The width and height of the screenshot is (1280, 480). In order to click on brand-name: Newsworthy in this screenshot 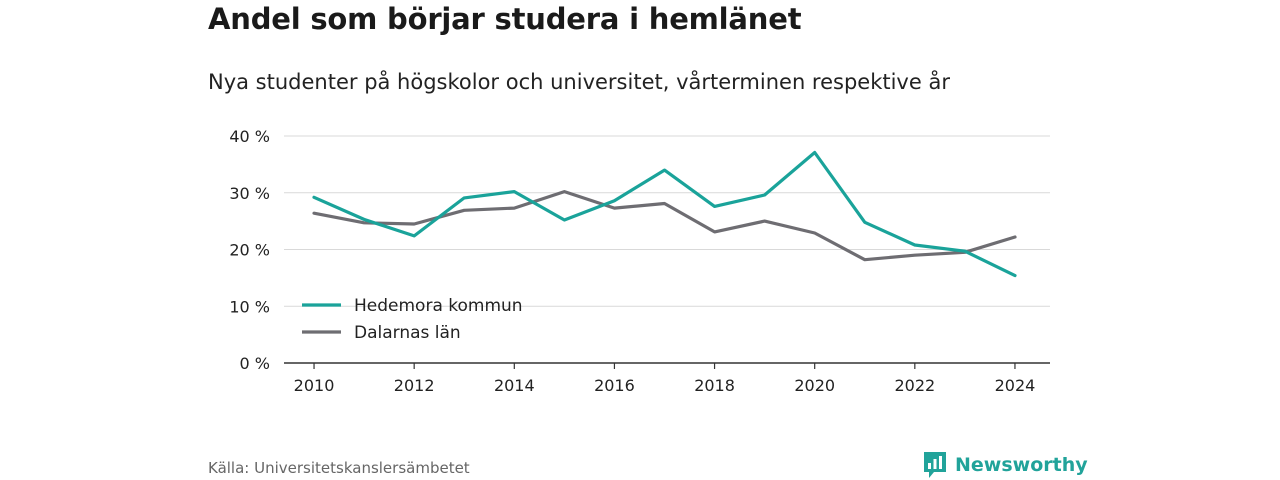, I will do `click(1021, 465)`.